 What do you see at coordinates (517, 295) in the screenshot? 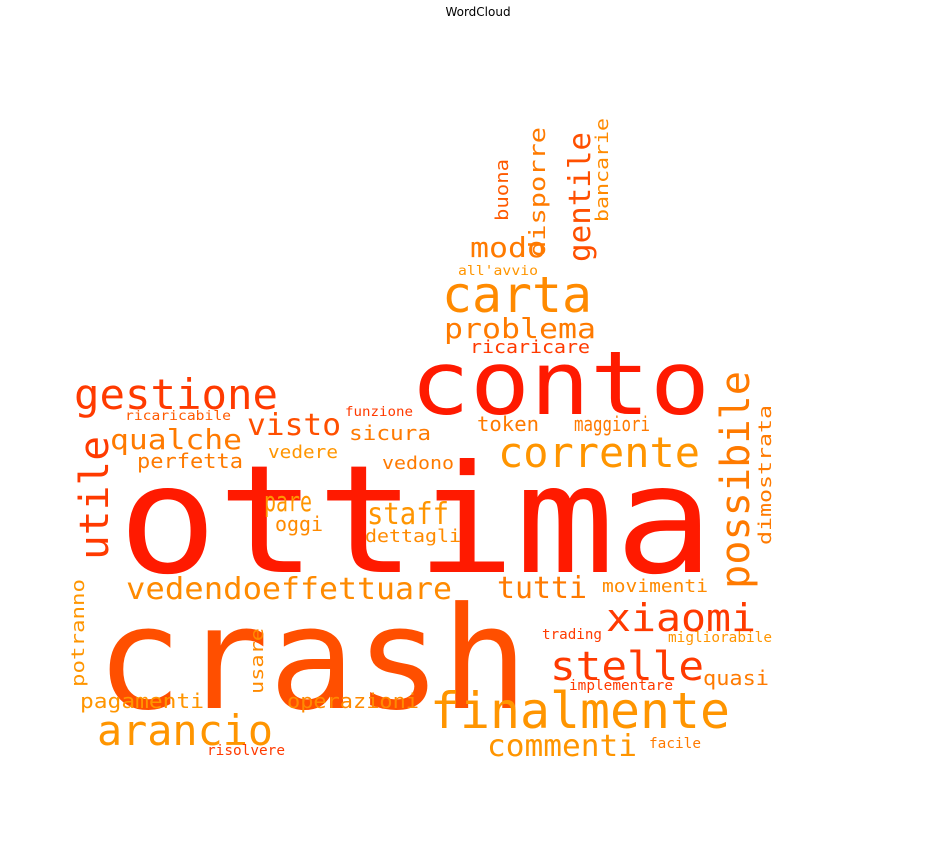
I see `word-carta: carta` at bounding box center [517, 295].